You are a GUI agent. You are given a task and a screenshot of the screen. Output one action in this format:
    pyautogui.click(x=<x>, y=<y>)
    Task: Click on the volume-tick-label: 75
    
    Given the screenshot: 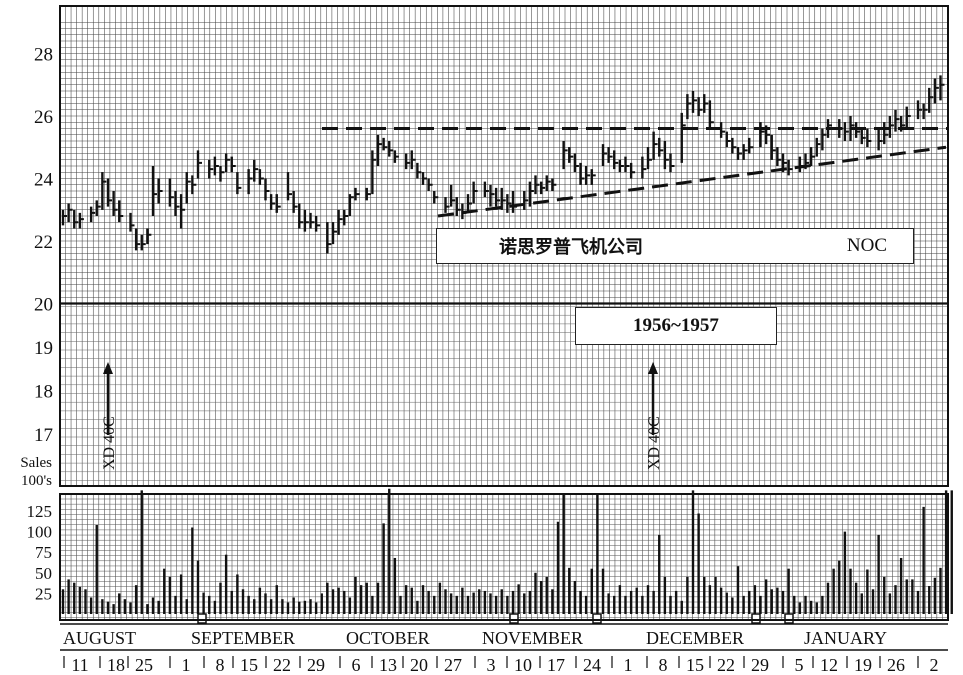 What is the action you would take?
    pyautogui.click(x=43, y=552)
    